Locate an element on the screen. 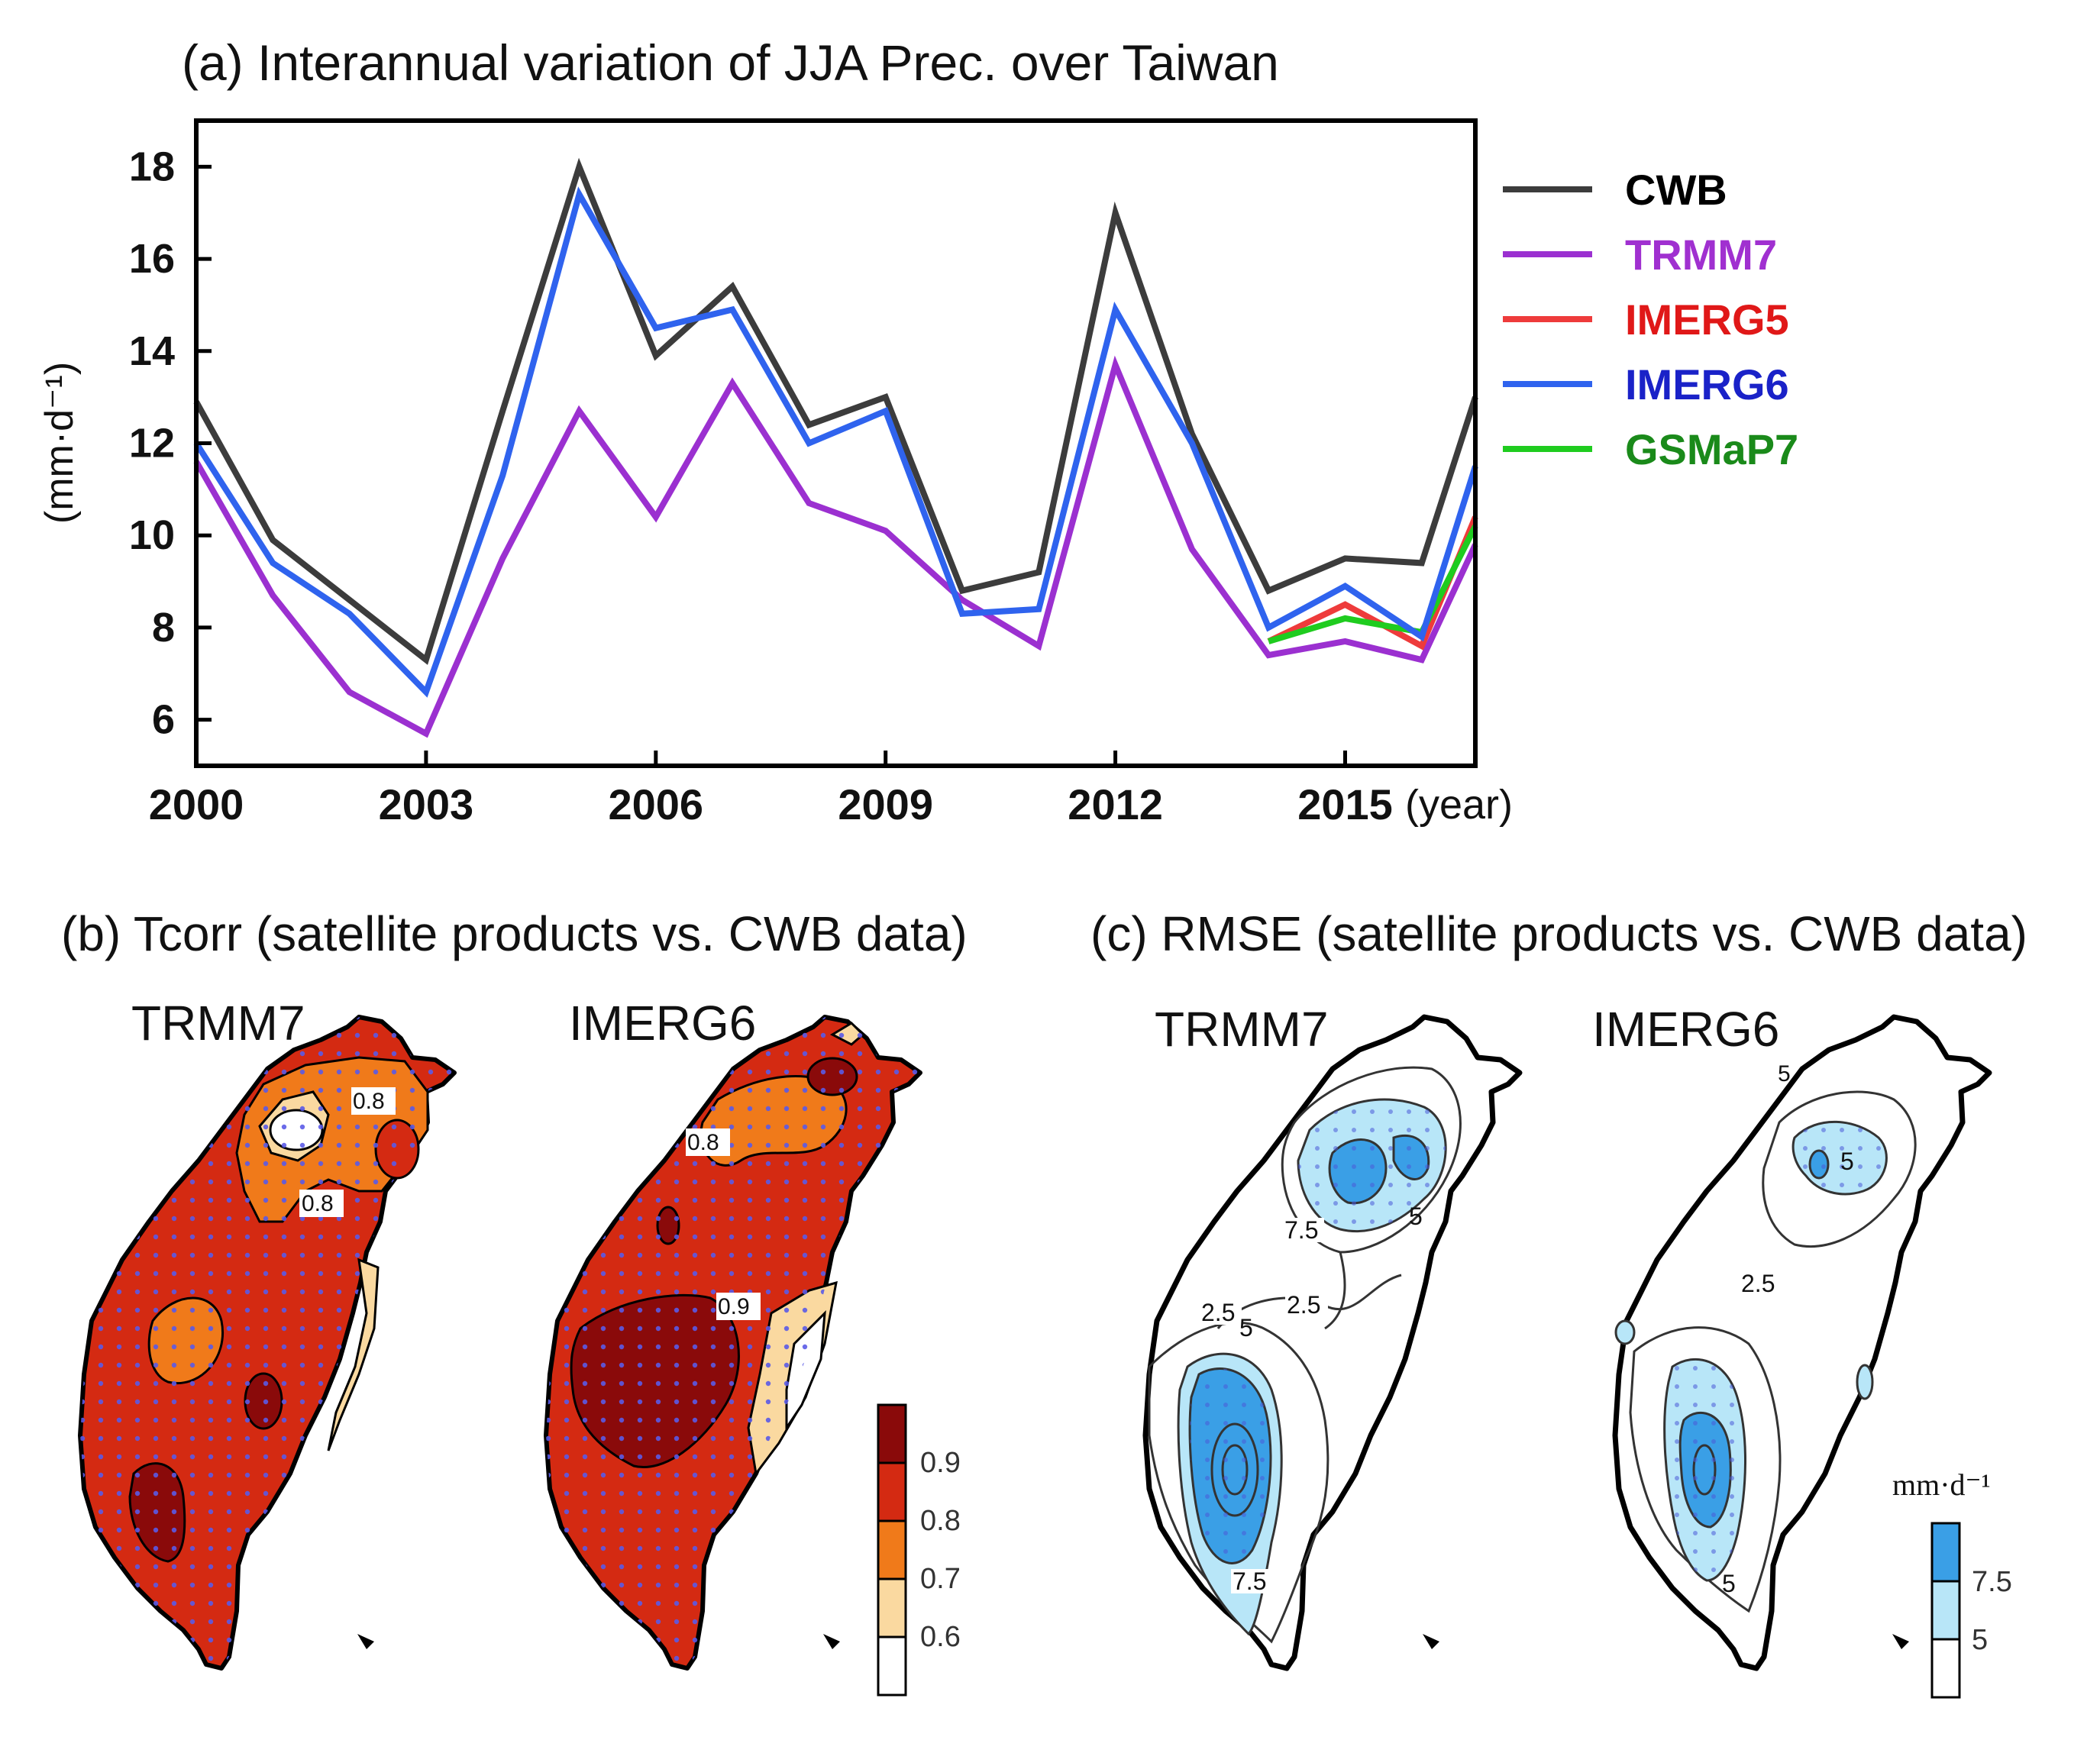 The width and height of the screenshot is (2100, 1737). y-tick-label: 18 is located at coordinates (152, 166).